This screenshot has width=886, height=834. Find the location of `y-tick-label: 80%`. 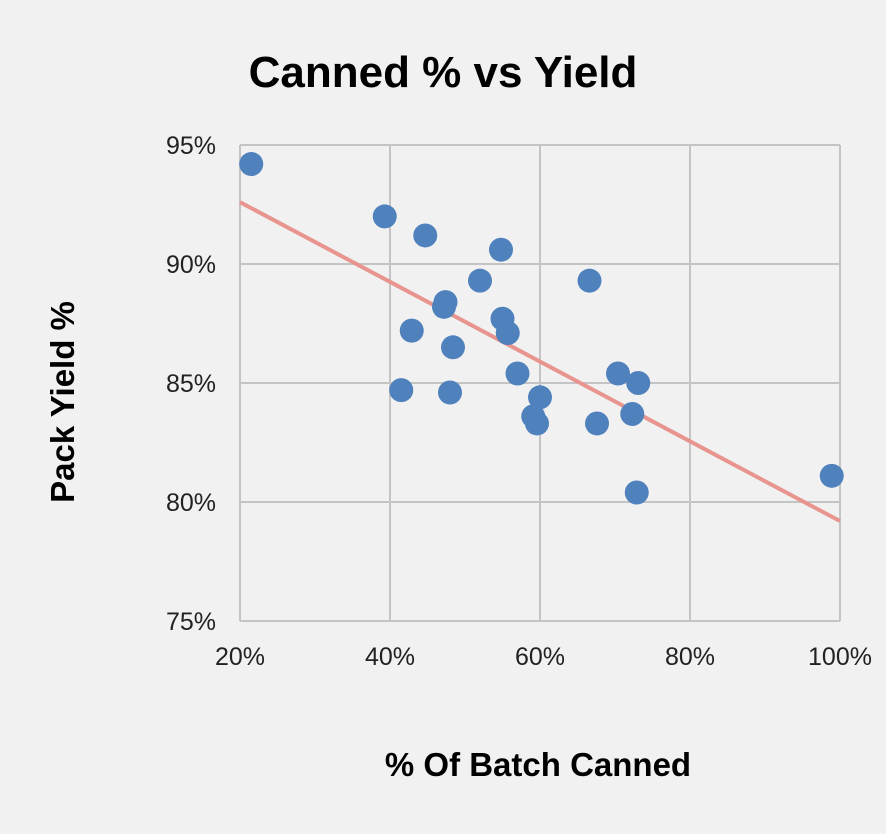

y-tick-label: 80% is located at coordinates (191, 503).